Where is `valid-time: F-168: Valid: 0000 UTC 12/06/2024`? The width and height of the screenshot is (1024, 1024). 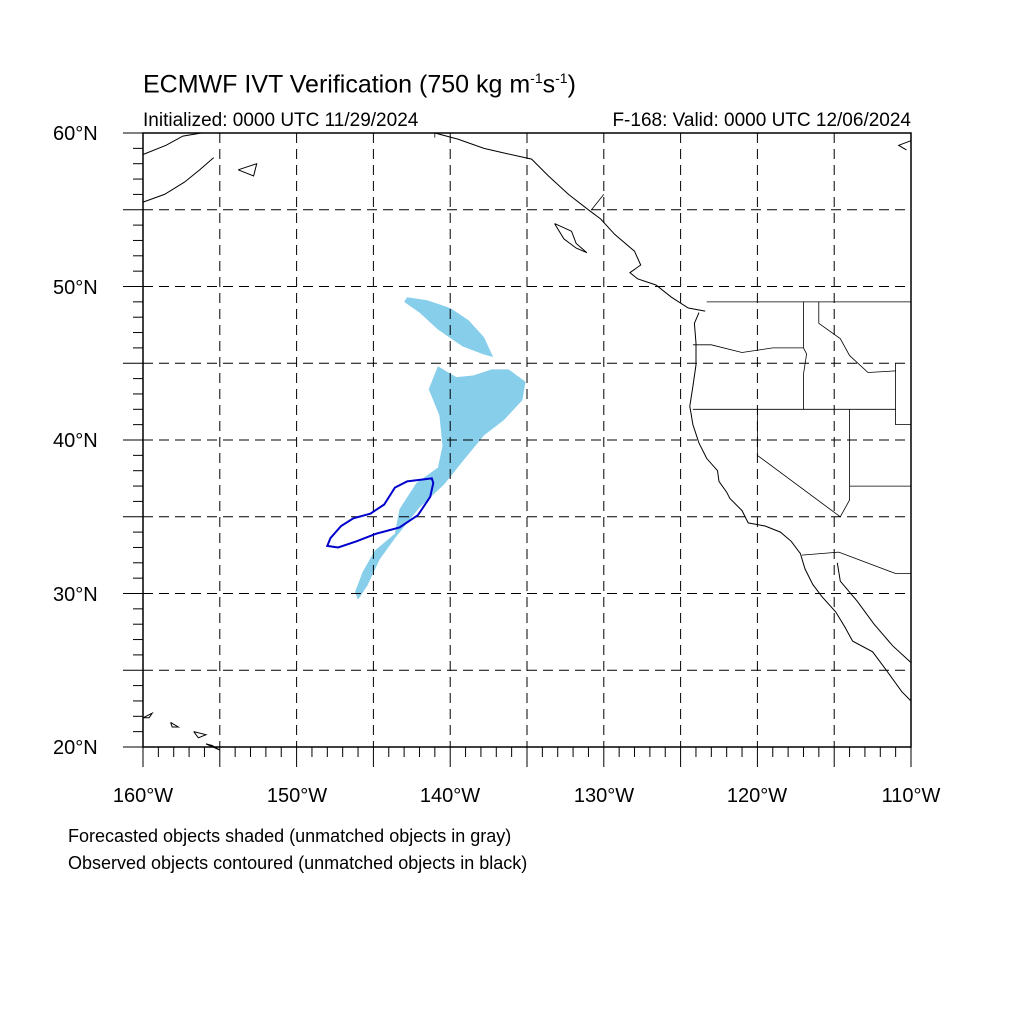
valid-time: F-168: Valid: 0000 UTC 12/06/2024 is located at coordinates (761, 120).